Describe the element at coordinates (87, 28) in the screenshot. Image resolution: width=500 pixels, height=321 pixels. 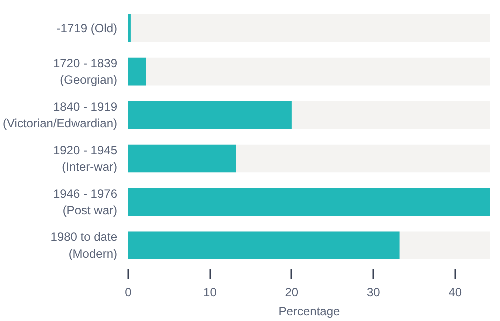
I see `y-tick-label: -1719 (Old)` at that location.